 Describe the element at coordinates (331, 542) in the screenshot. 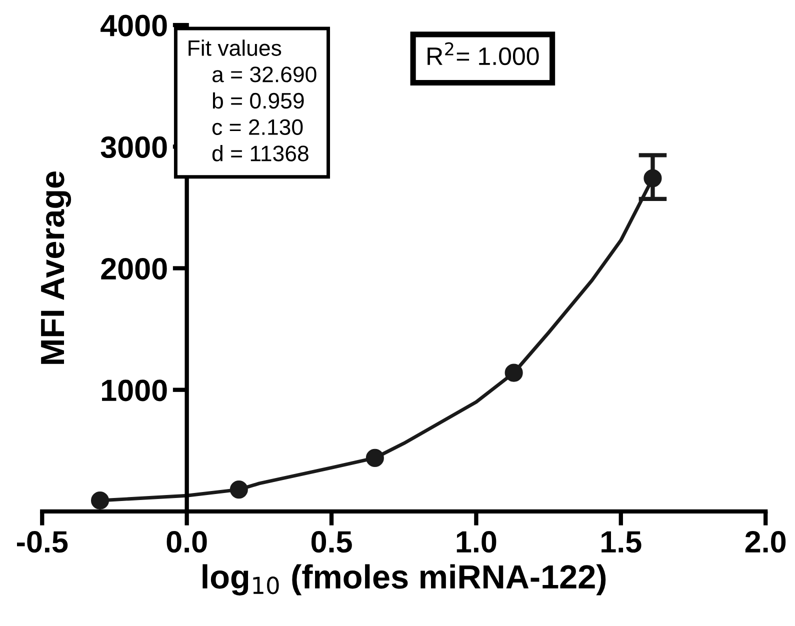

I see `x-tick-label: 0.5` at that location.